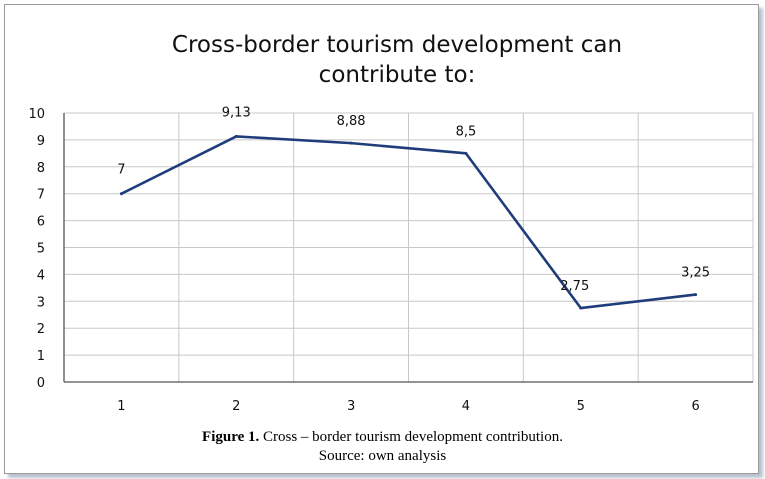 The width and height of the screenshot is (765, 479). What do you see at coordinates (695, 273) in the screenshot?
I see `data-label: 3,25` at bounding box center [695, 273].